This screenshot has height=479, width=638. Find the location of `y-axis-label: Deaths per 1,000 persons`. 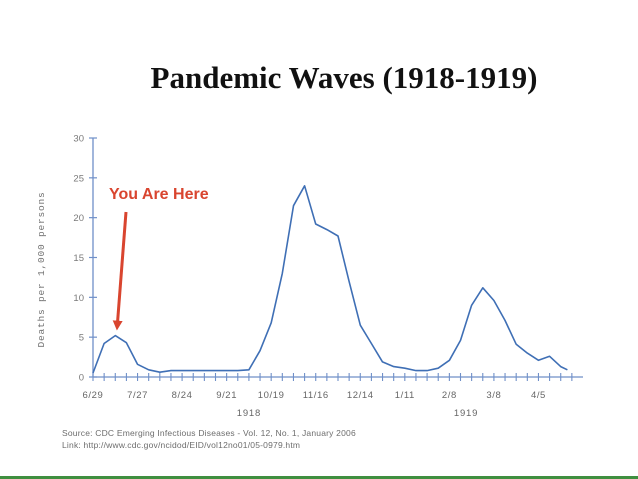

y-axis-label: Deaths per 1,000 persons is located at coordinates (41, 269).